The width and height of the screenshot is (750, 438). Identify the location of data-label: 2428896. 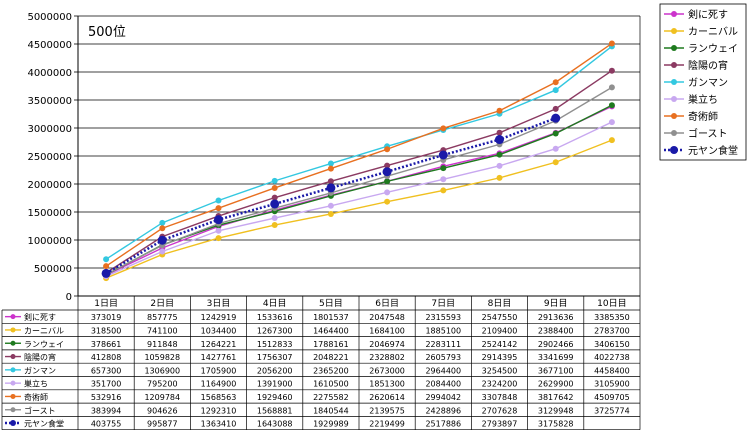
(443, 410).